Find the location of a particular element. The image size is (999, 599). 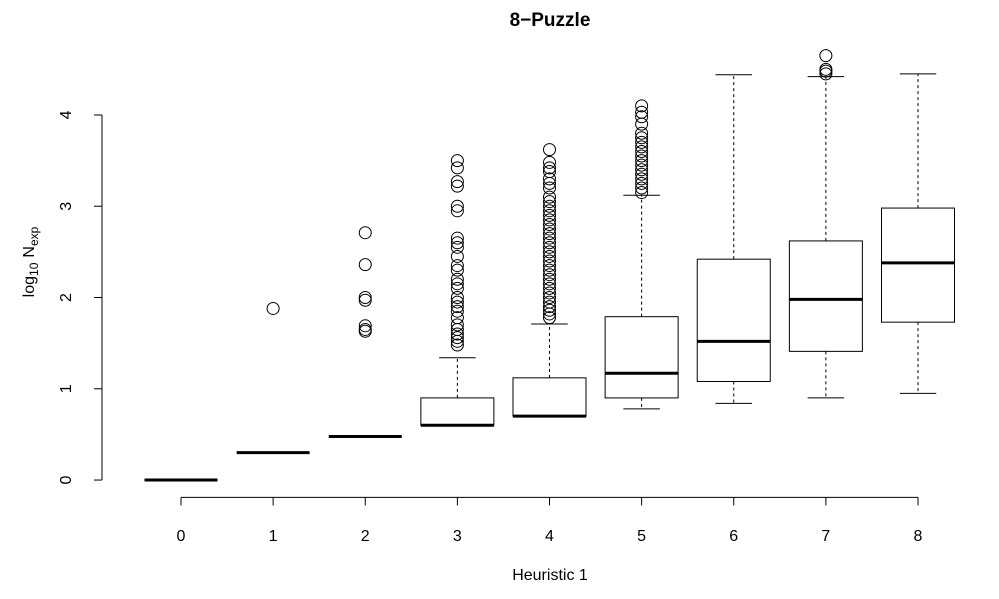

y-label-sub: 10 is located at coordinates (34, 269).